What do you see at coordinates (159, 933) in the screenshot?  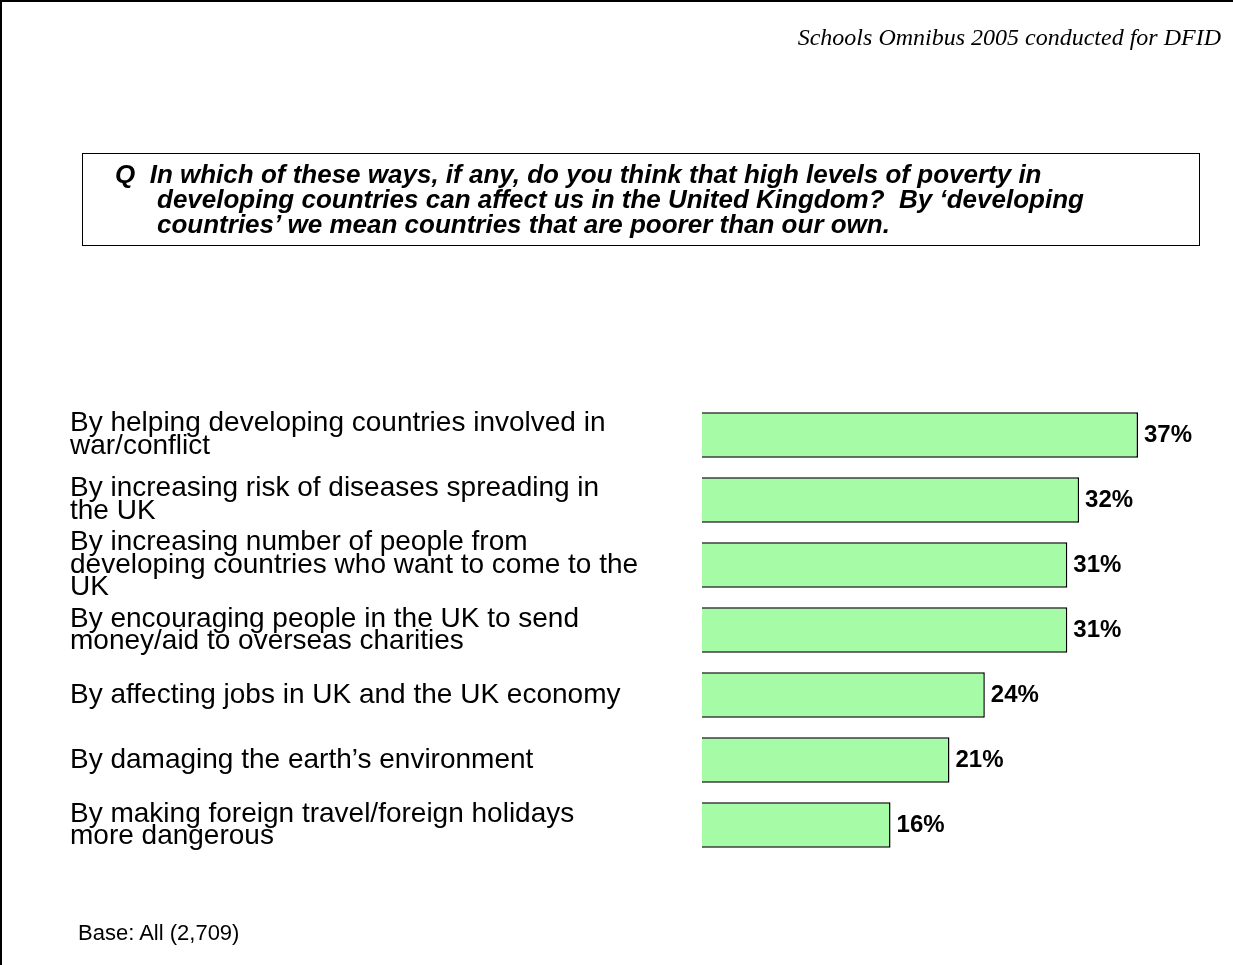 I see `text: Base: All (2,709)` at bounding box center [159, 933].